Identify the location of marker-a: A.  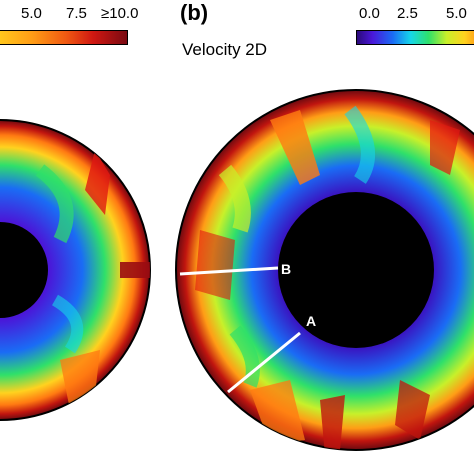
(311, 321).